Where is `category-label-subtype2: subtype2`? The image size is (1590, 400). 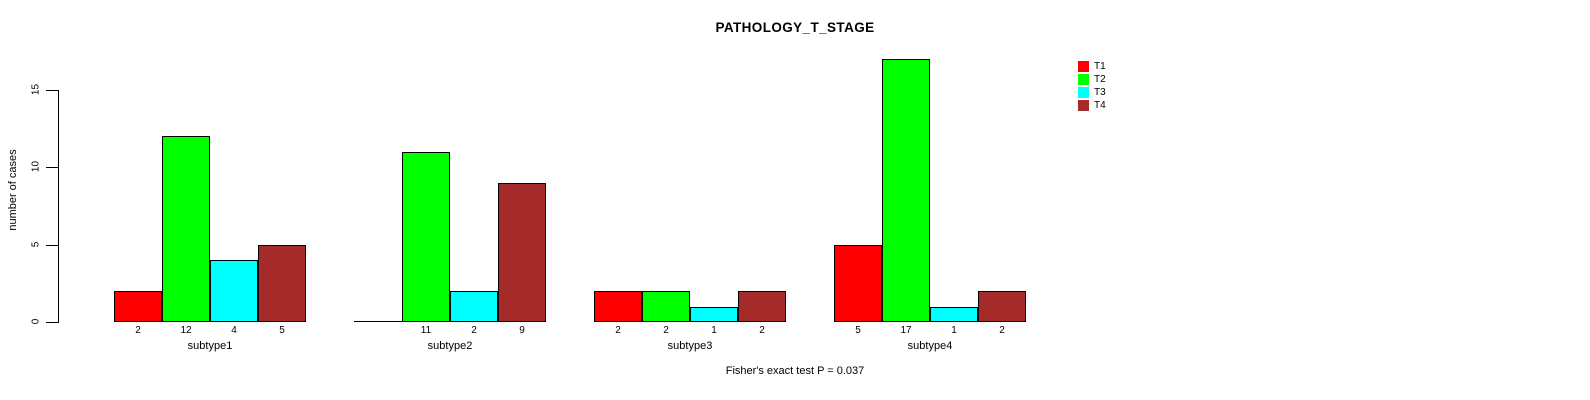 category-label-subtype2: subtype2 is located at coordinates (450, 346).